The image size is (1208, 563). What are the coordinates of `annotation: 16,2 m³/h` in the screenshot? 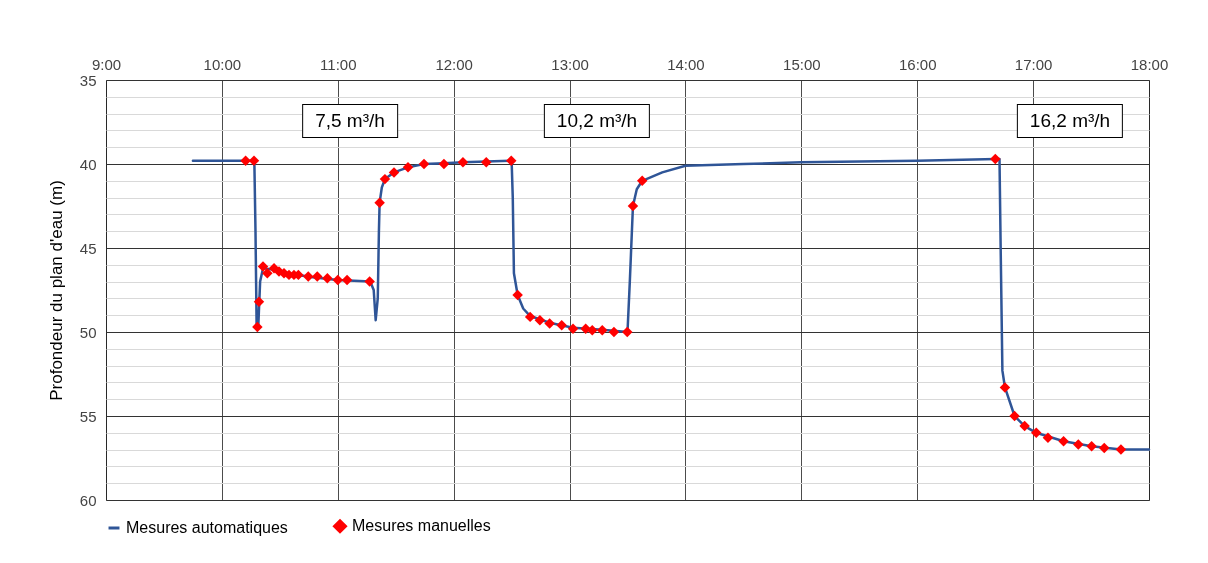 It's located at (1070, 121).